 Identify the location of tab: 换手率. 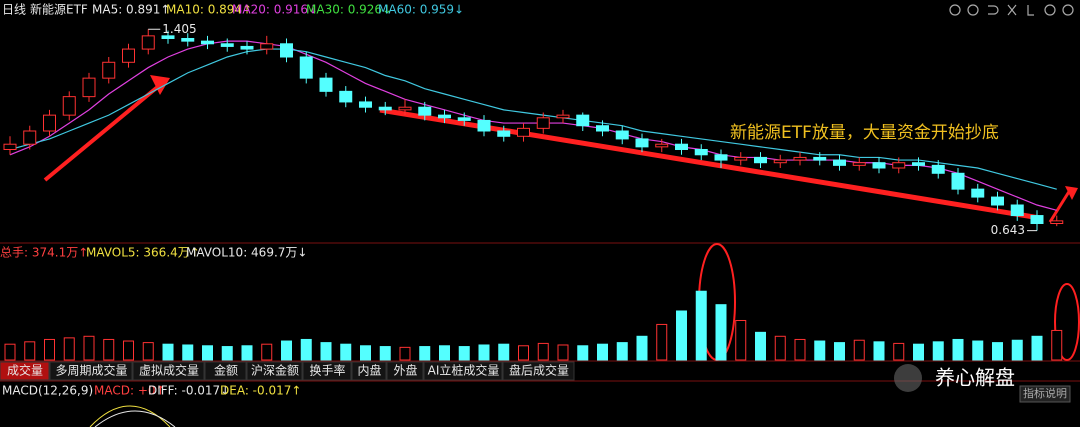
(327, 370).